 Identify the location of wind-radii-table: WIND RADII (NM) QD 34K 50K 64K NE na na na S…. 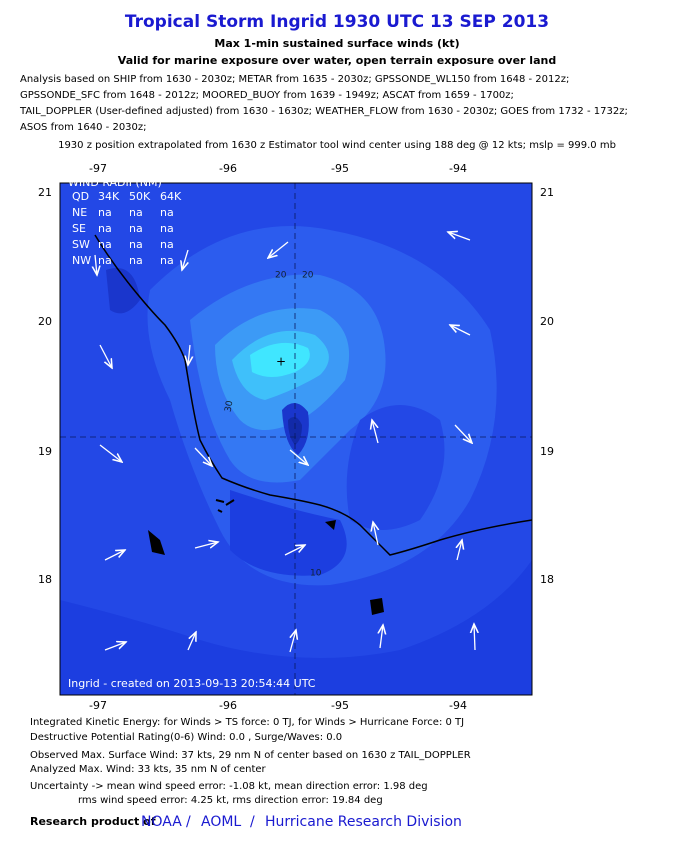
(125, 221).